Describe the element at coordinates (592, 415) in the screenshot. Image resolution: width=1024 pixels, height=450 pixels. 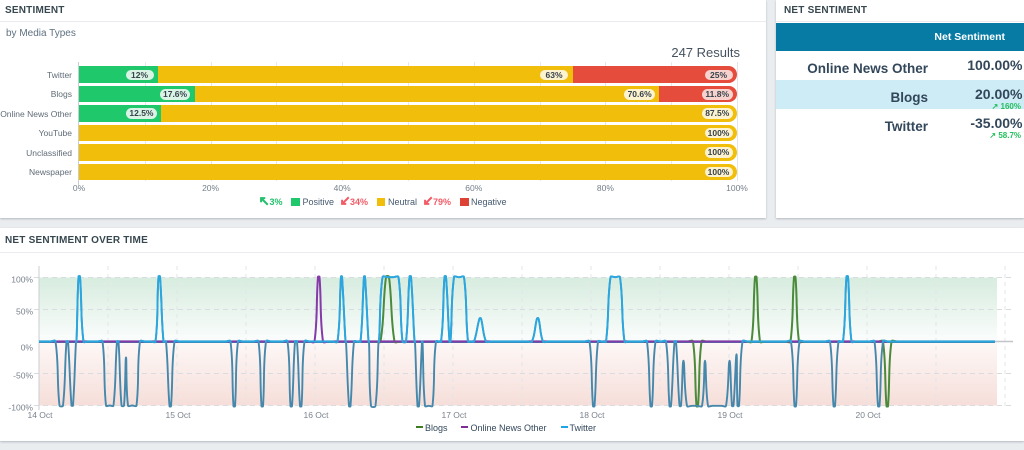
I see `svg-text: 18 Oct` at that location.